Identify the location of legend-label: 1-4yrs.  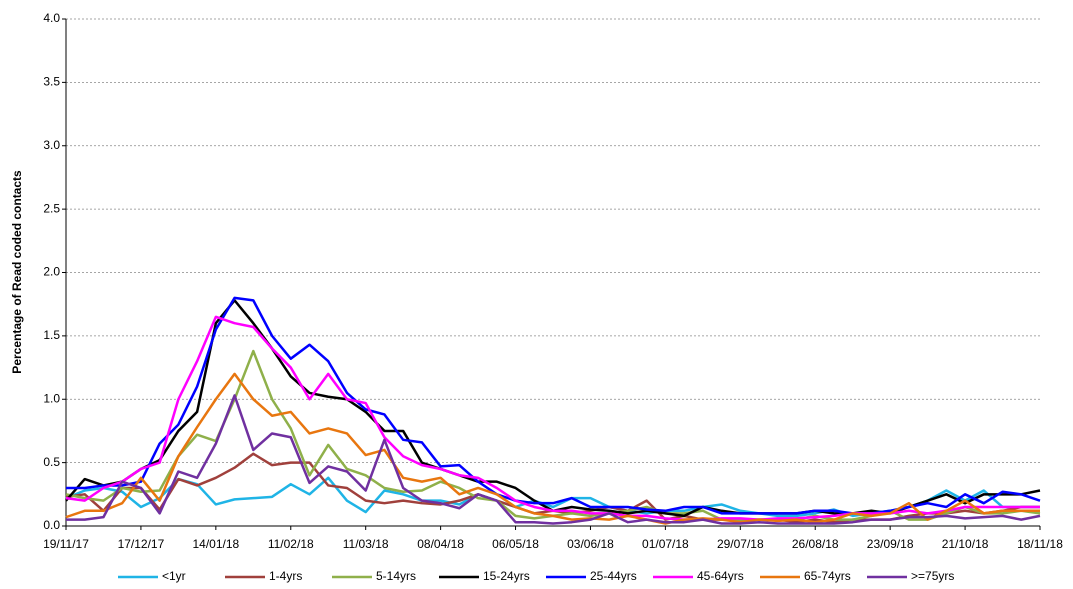
(285, 576).